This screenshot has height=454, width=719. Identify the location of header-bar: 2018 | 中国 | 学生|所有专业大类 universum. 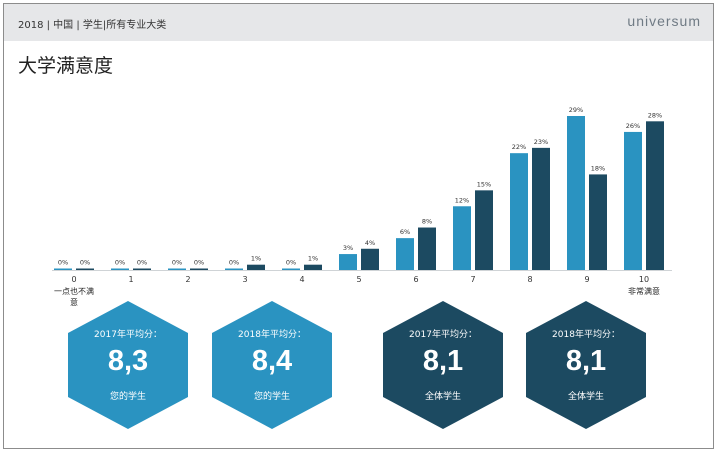
(358, 22).